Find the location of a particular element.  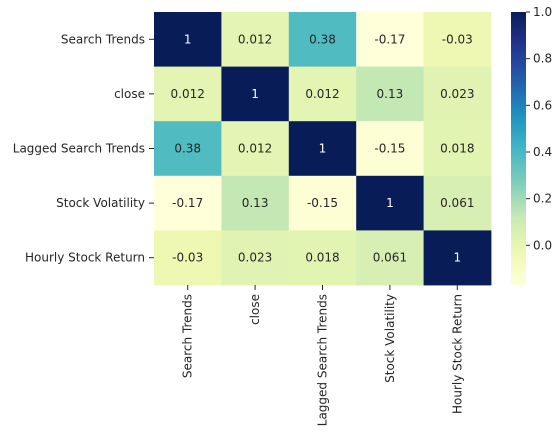

x-tick-label: Stock Volatility is located at coordinates (390, 338).